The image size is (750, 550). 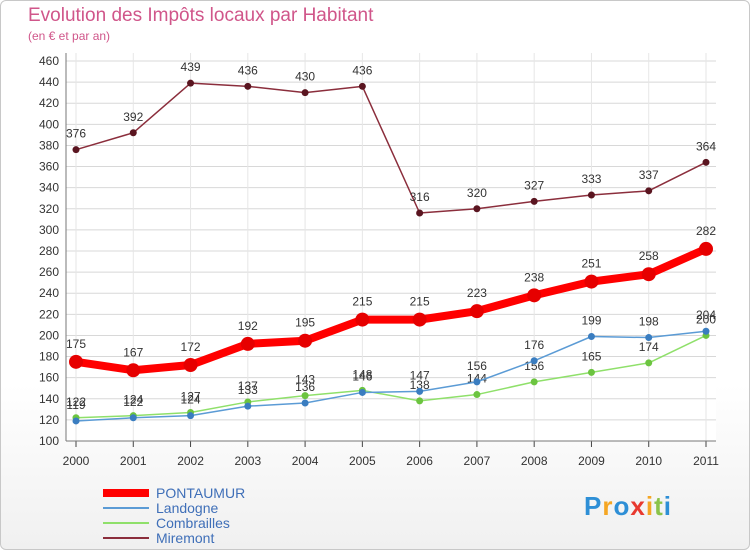 I want to click on data-label-pontaumur: 282, so click(x=706, y=231).